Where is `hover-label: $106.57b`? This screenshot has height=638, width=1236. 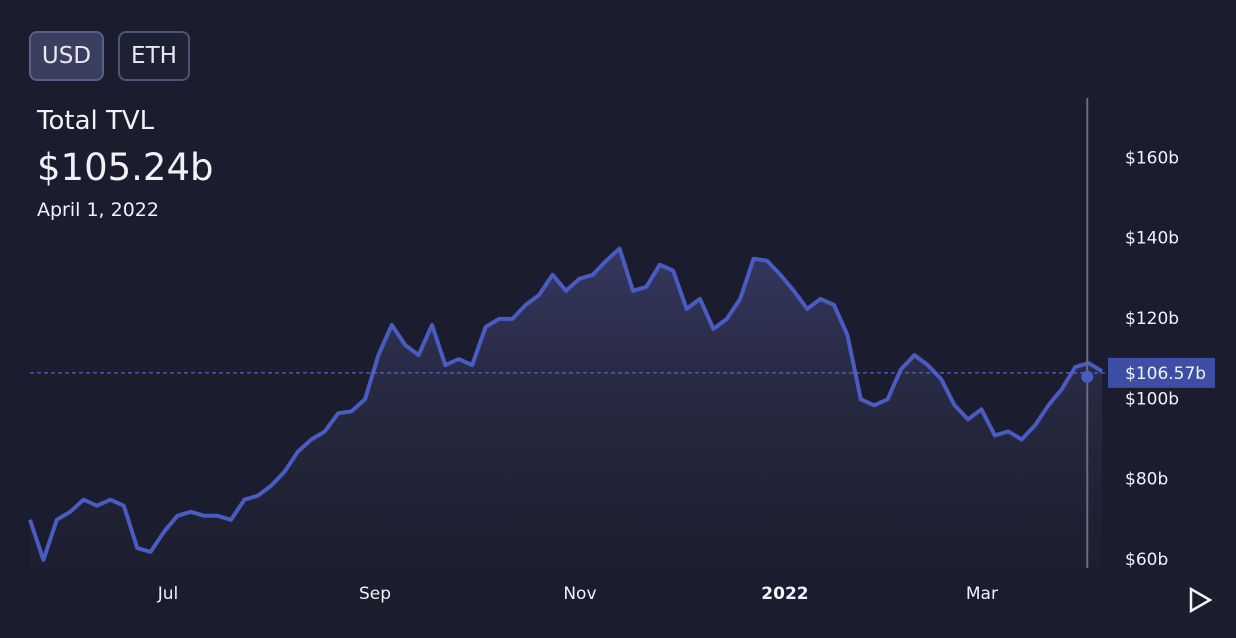 hover-label: $106.57b is located at coordinates (1165, 374).